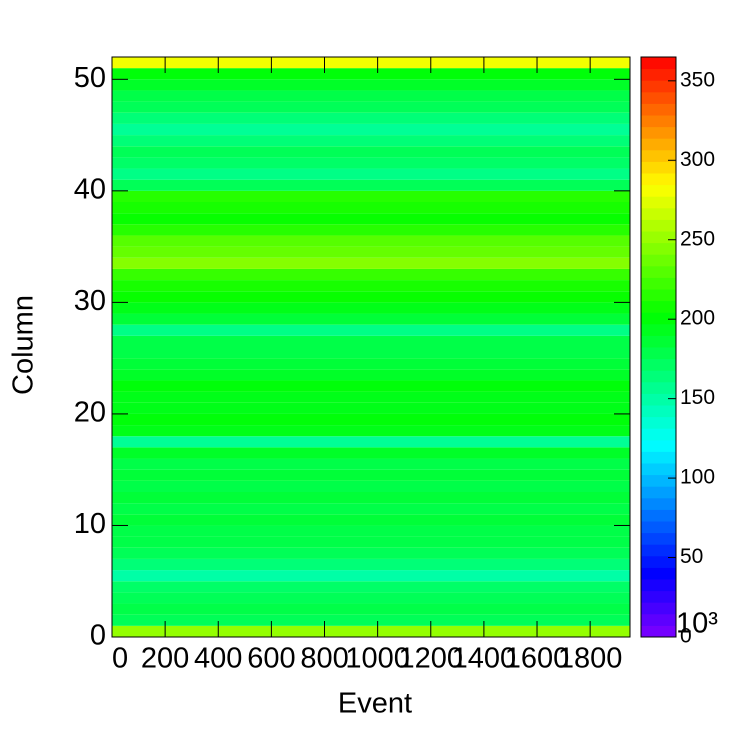 The width and height of the screenshot is (750, 755). I want to click on z-tick-label: 350, so click(697, 79).